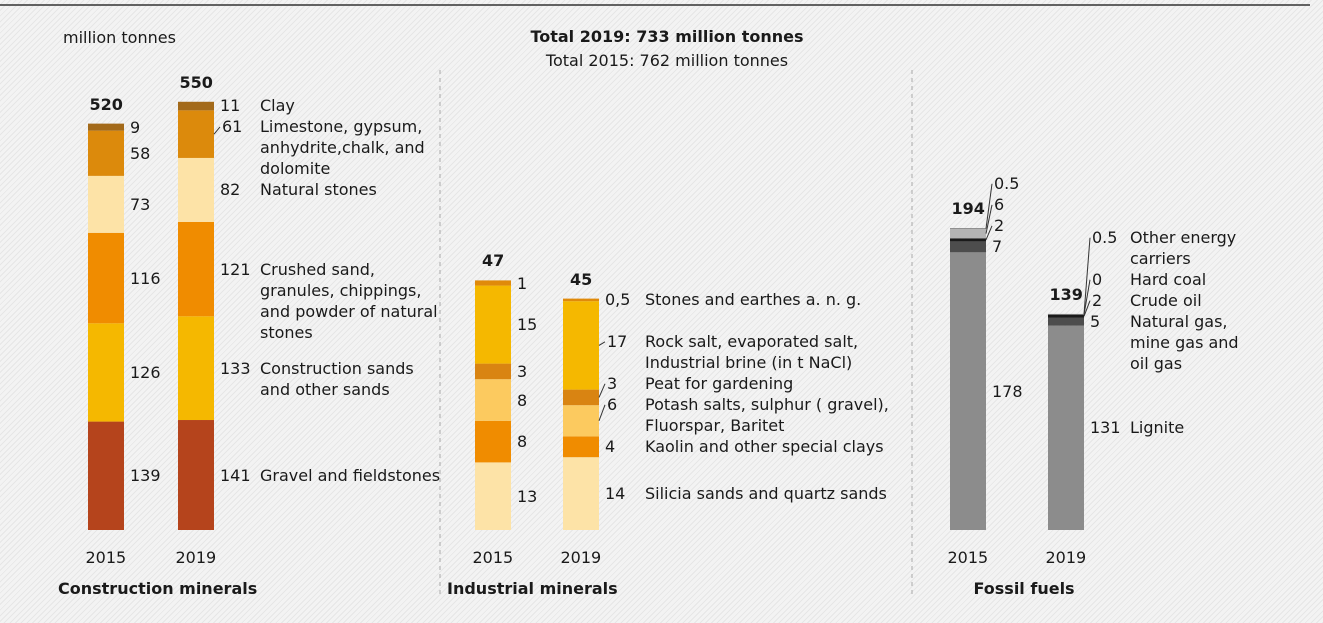  What do you see at coordinates (235, 368) in the screenshot?
I see `value-label: 133` at bounding box center [235, 368].